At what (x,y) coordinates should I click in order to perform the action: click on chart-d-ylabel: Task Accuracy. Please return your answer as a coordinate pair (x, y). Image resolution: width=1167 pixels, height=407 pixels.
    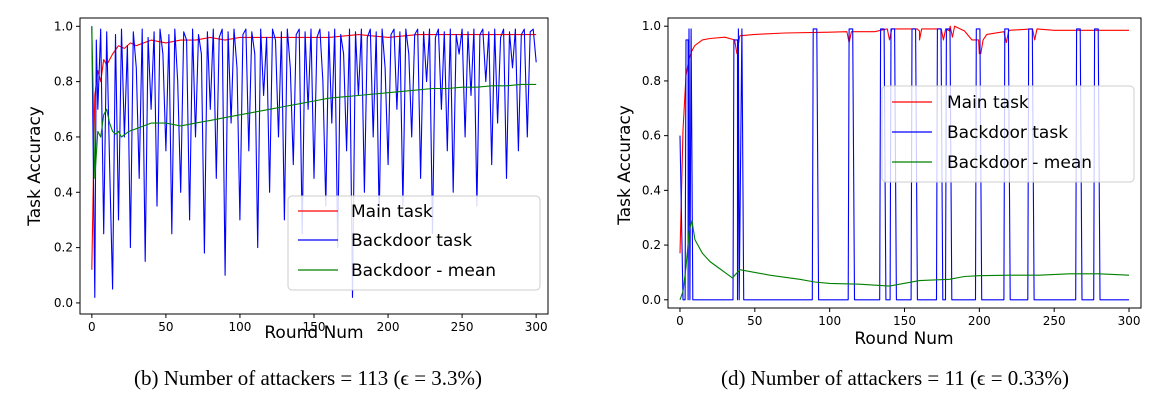
    Looking at the image, I should click on (625, 165).